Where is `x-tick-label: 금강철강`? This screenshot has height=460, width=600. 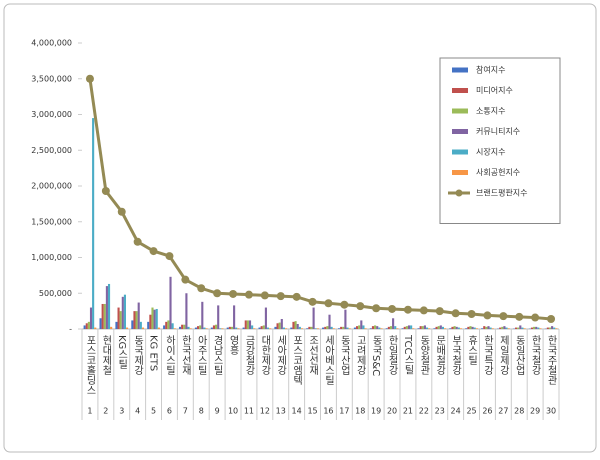
x-tick-label: 금강철강 is located at coordinates (249, 355).